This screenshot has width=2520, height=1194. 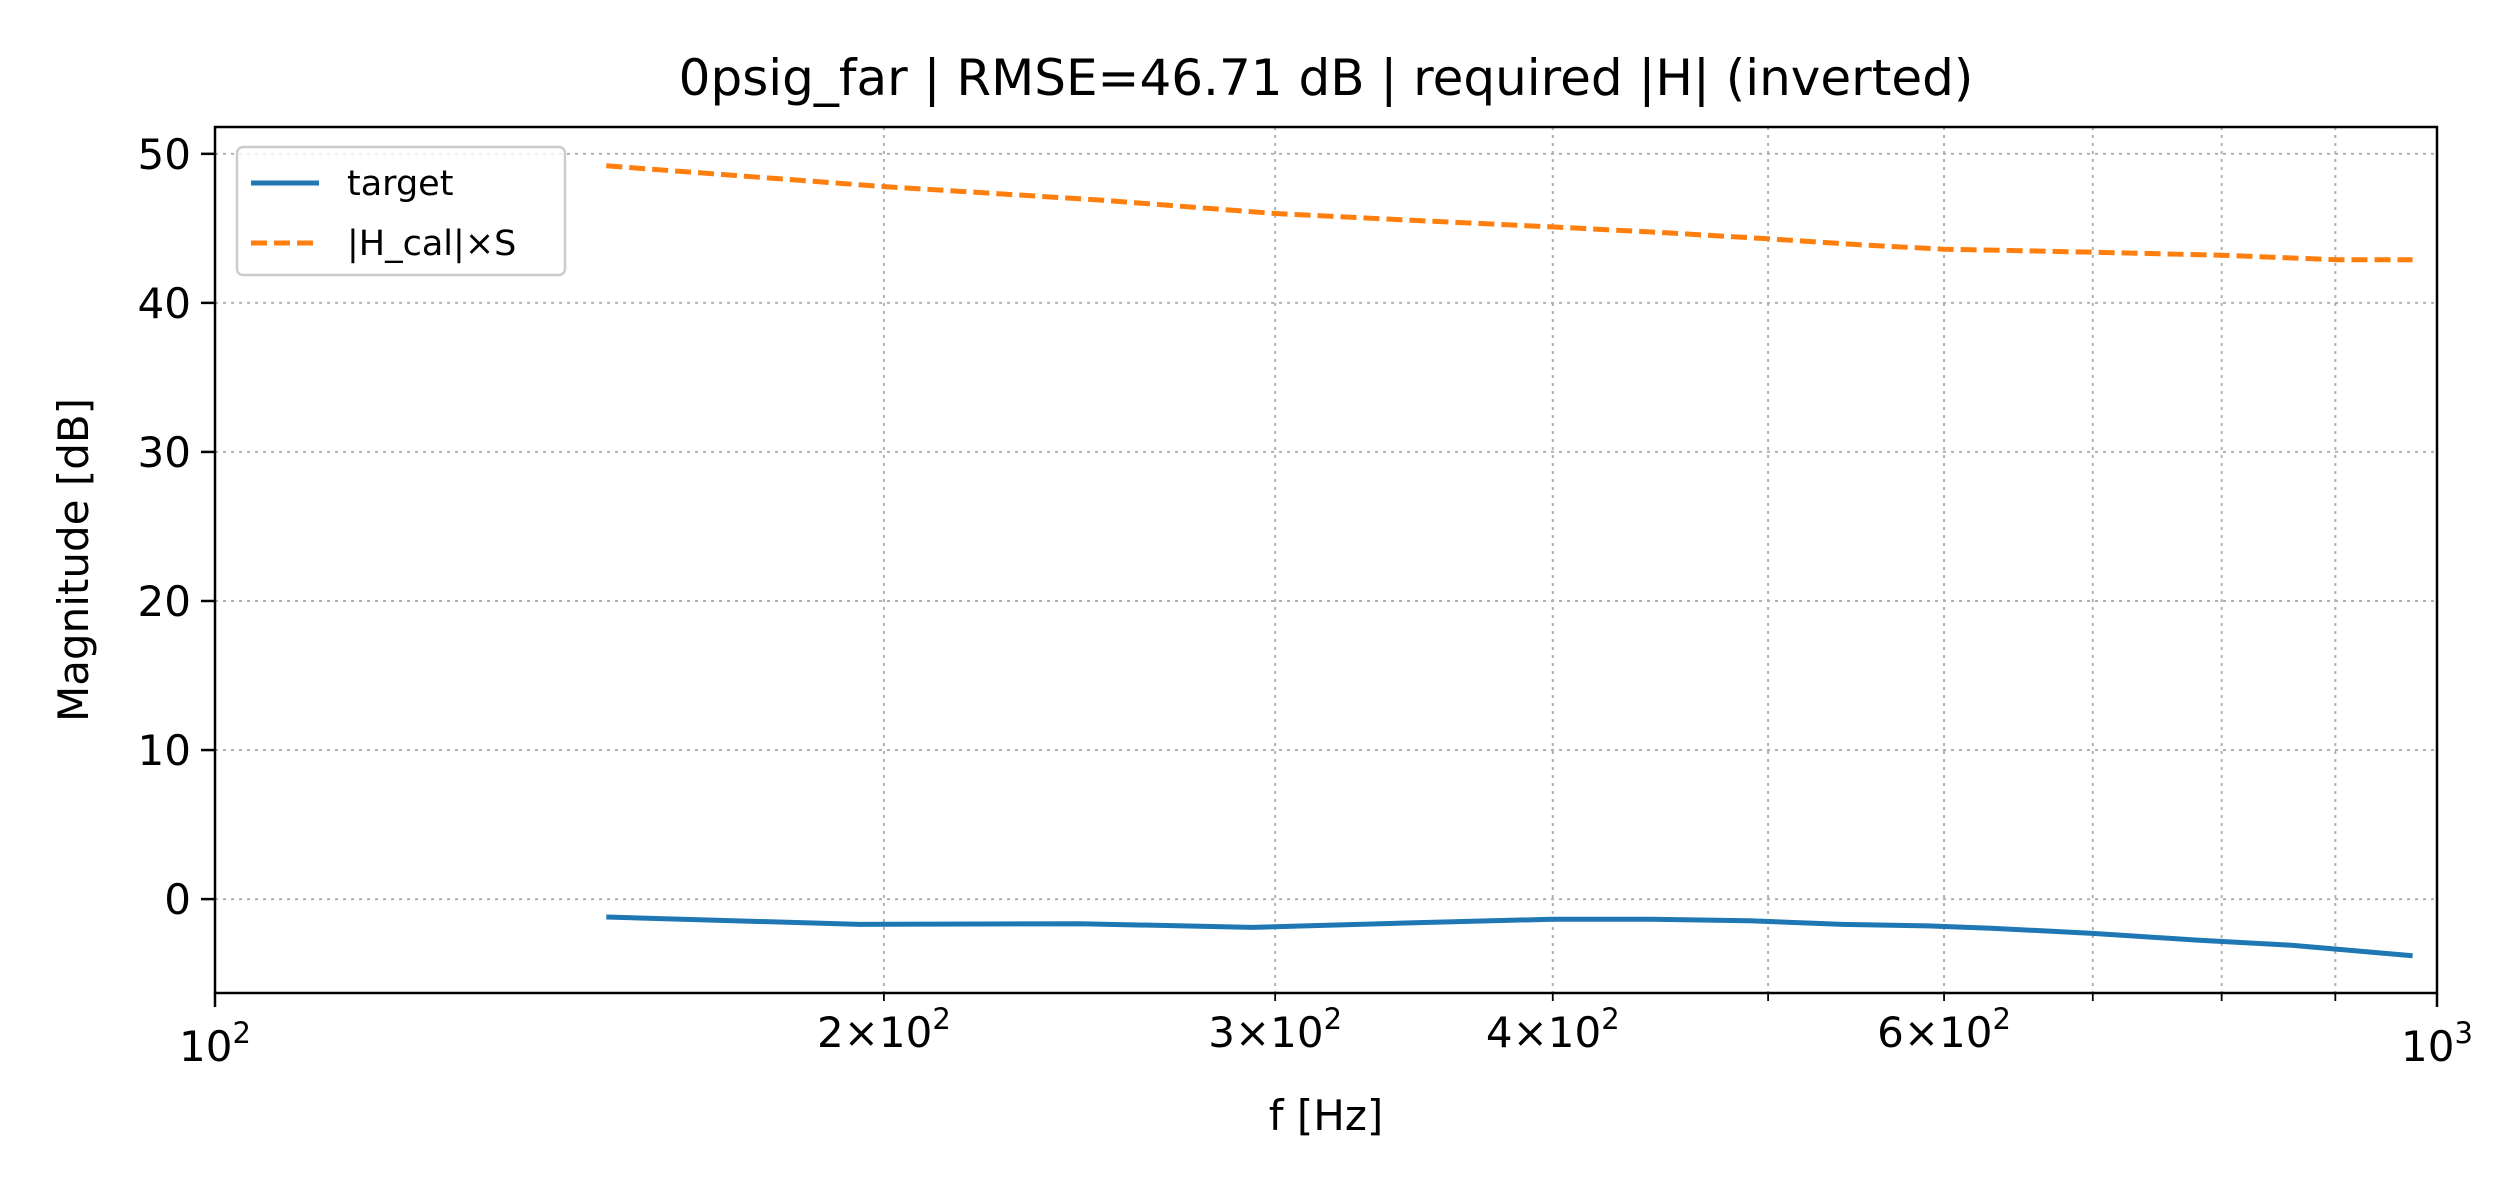 What do you see at coordinates (164, 154) in the screenshot?
I see `y-tick-label: 50` at bounding box center [164, 154].